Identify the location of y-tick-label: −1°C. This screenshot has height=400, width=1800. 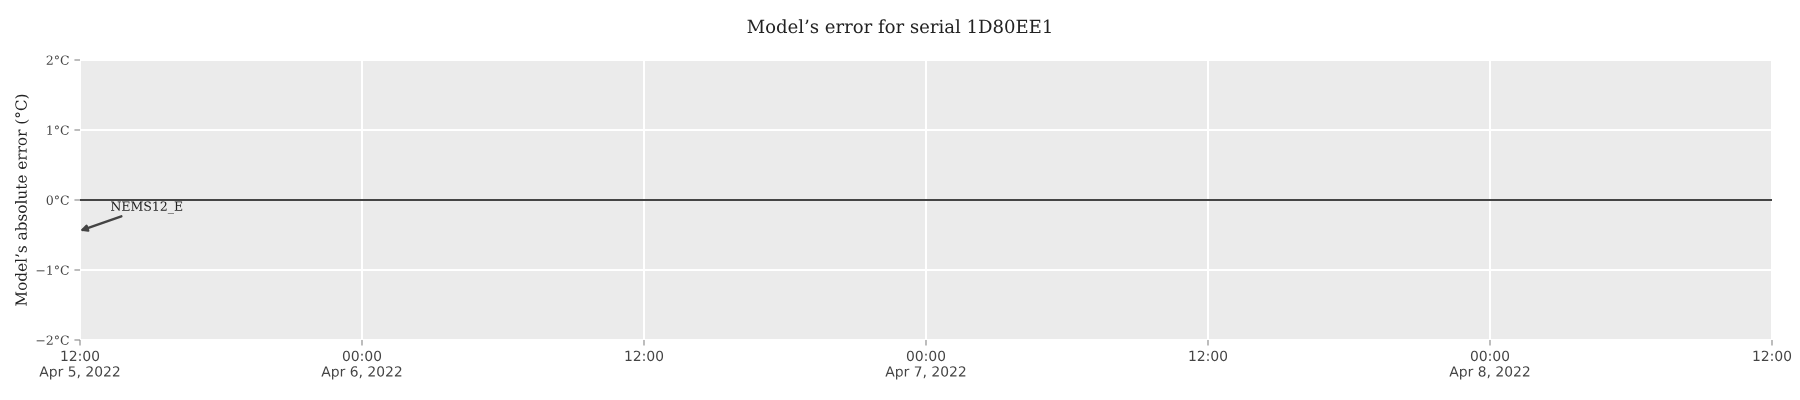
(52, 270).